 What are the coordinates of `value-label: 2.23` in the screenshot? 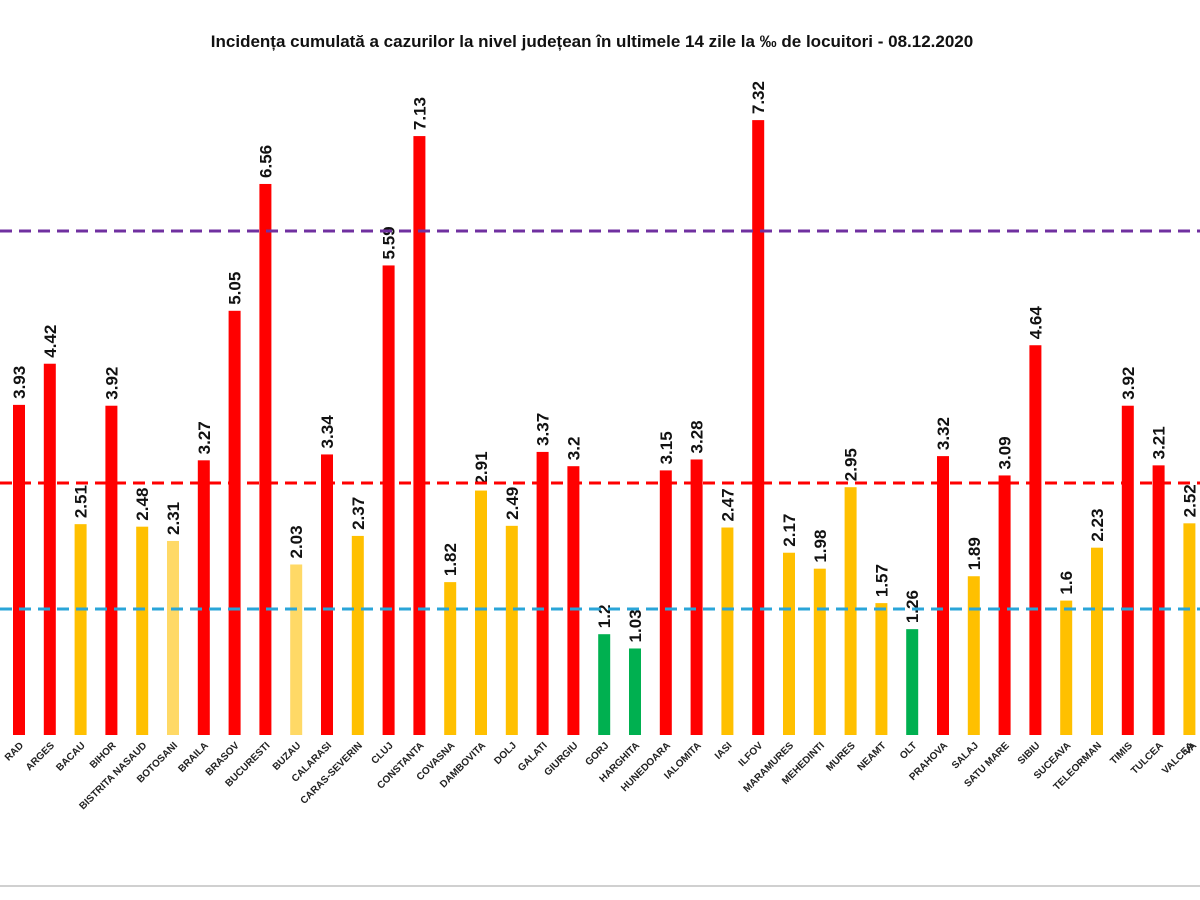 It's located at (1097, 525).